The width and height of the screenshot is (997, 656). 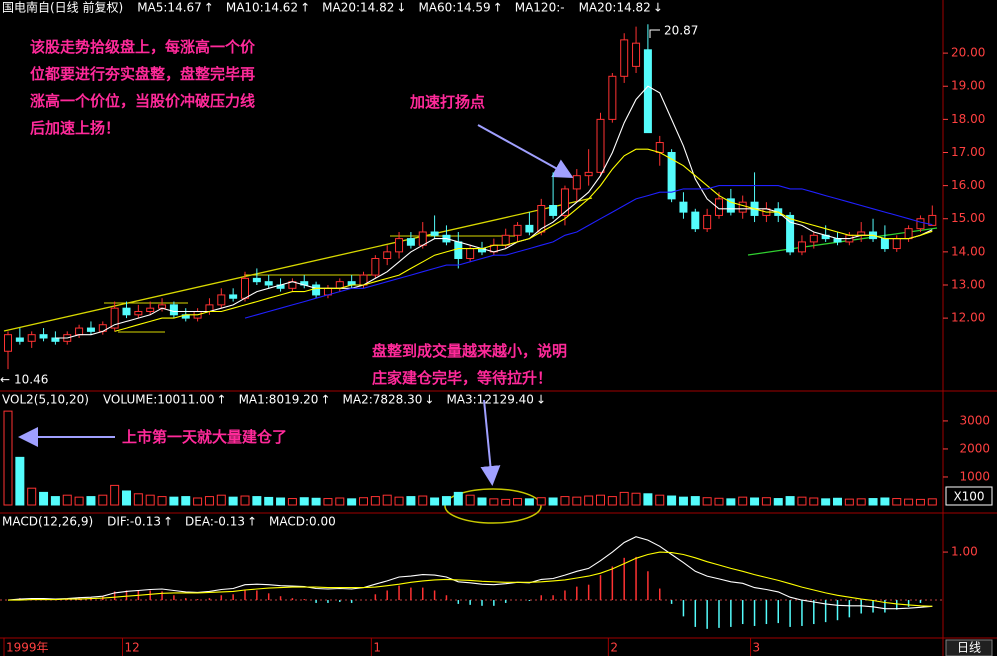 What do you see at coordinates (968, 218) in the screenshot?
I see `y-tick-label: 15.00` at bounding box center [968, 218].